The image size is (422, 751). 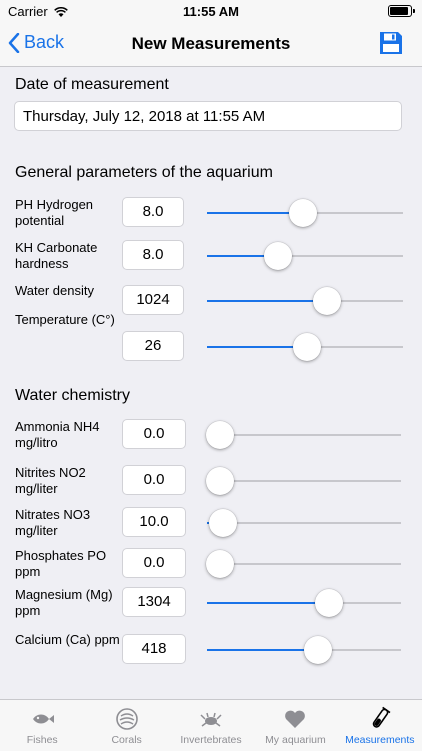 I want to click on parameter-label: Nitrites NO2 mg/liter, so click(x=50, y=480).